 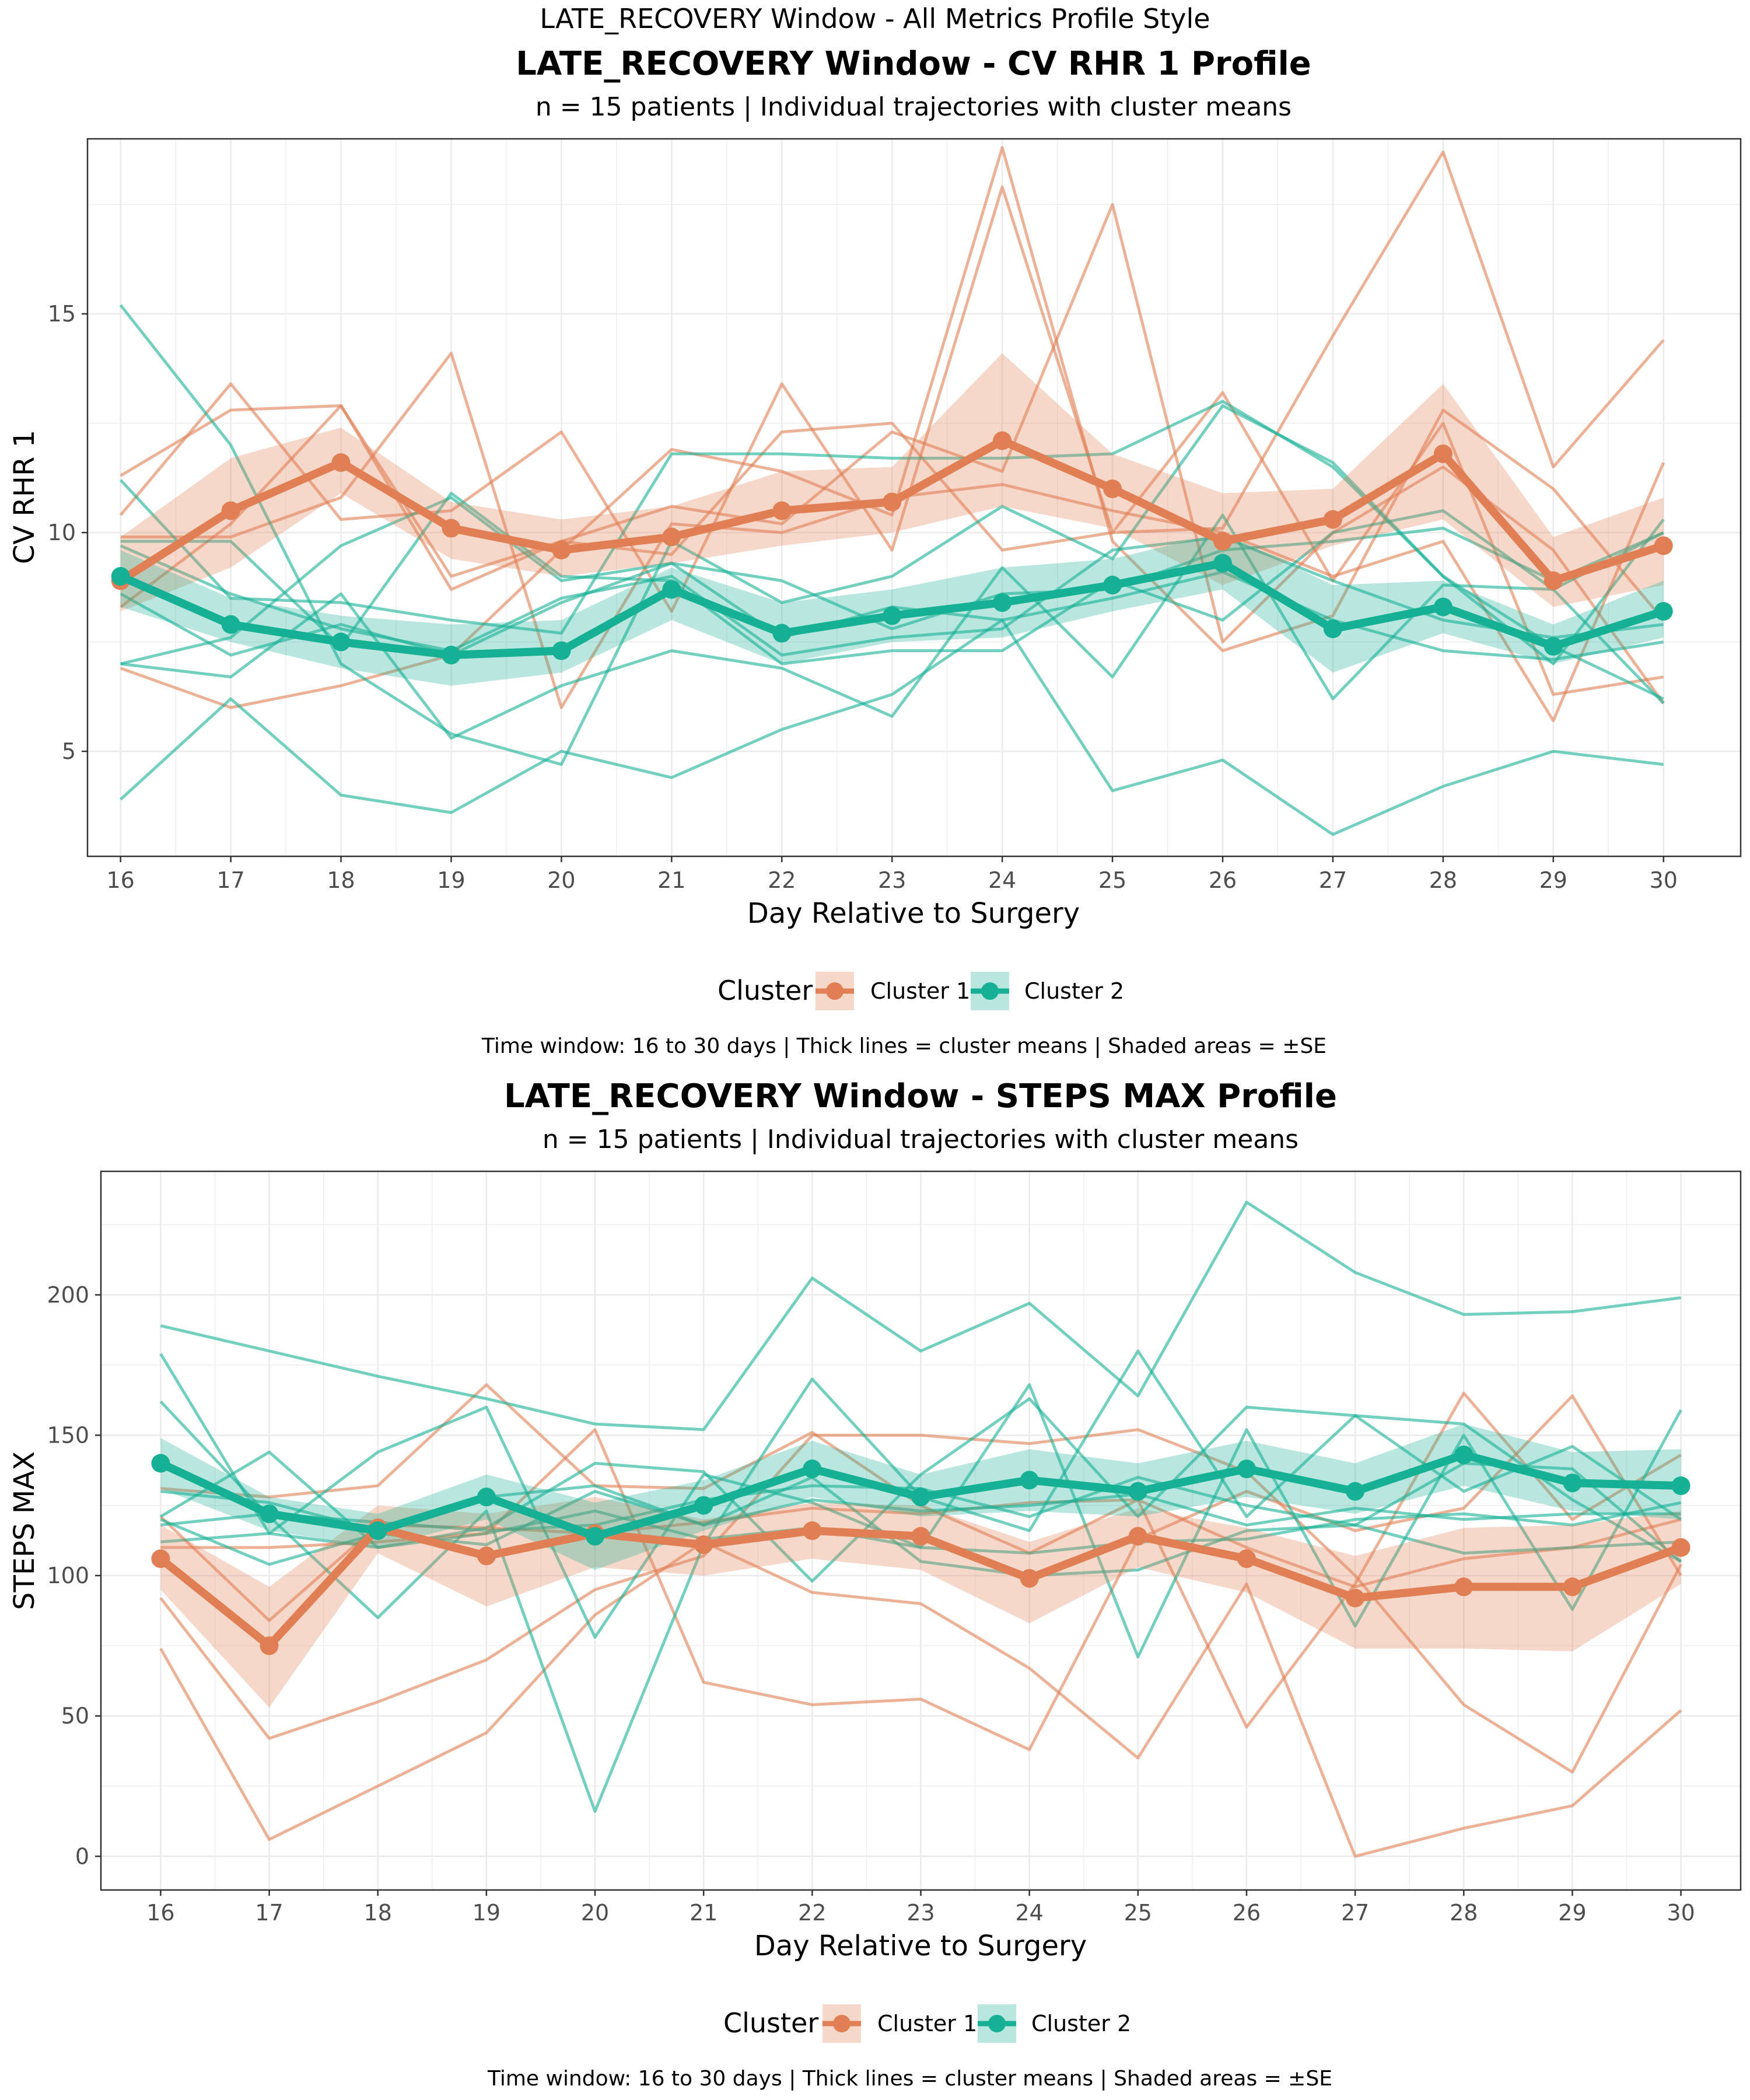 I want to click on y-axis-label: CV RHR 1, so click(x=24, y=497).